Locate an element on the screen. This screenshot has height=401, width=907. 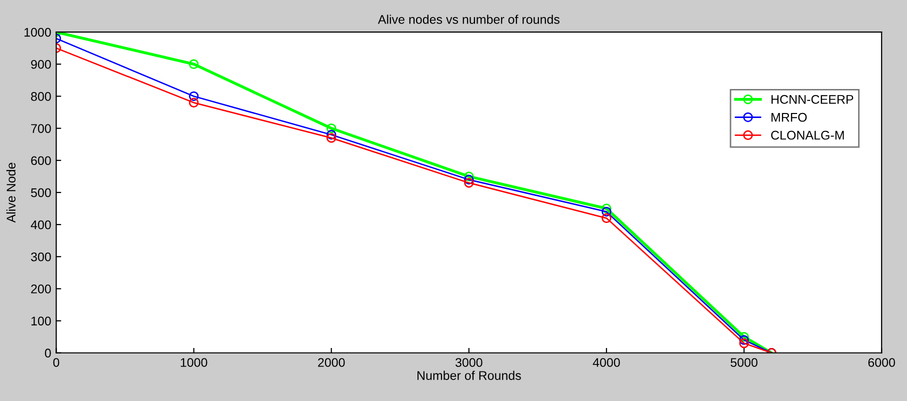
x-tick-label: 3000 is located at coordinates (468, 362).